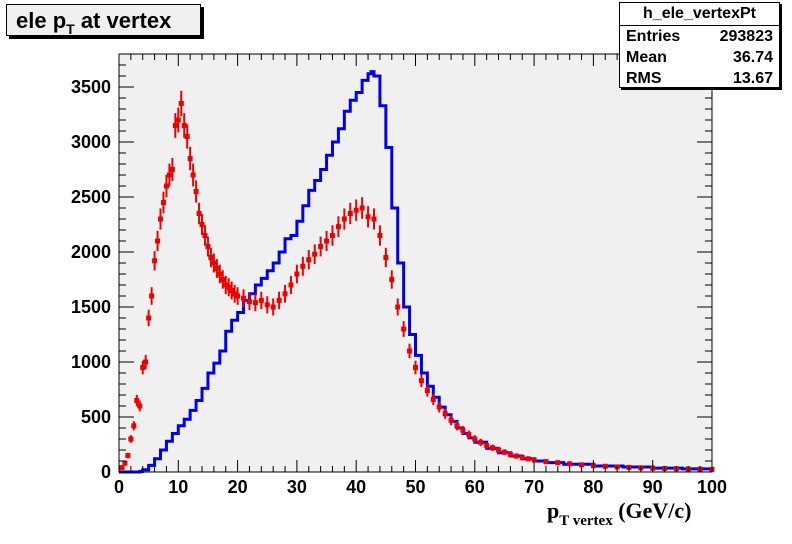 The height and width of the screenshot is (544, 792). I want to click on x-tick-label: 30, so click(297, 487).